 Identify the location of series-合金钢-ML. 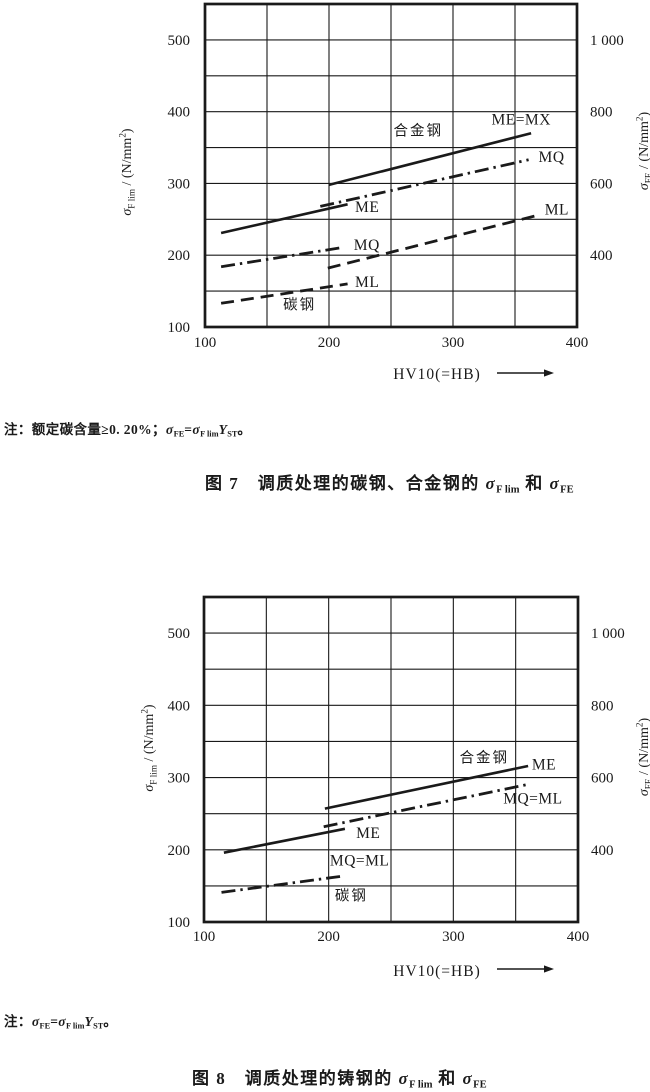
(432, 242).